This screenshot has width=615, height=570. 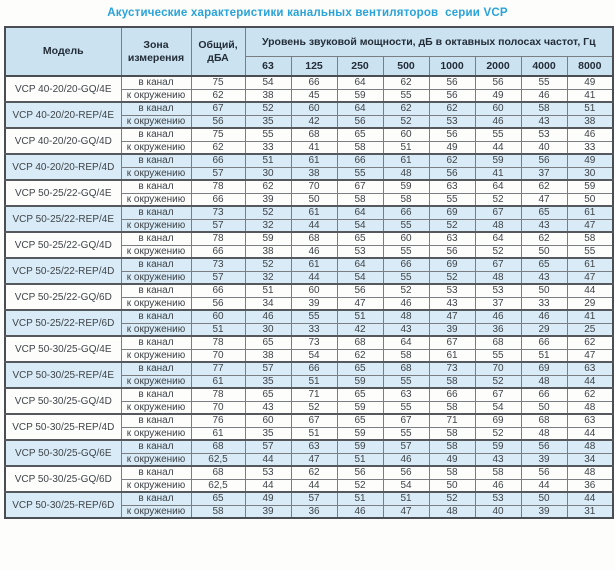 What do you see at coordinates (218, 329) in the screenshot?
I see `total-cell: 51` at bounding box center [218, 329].